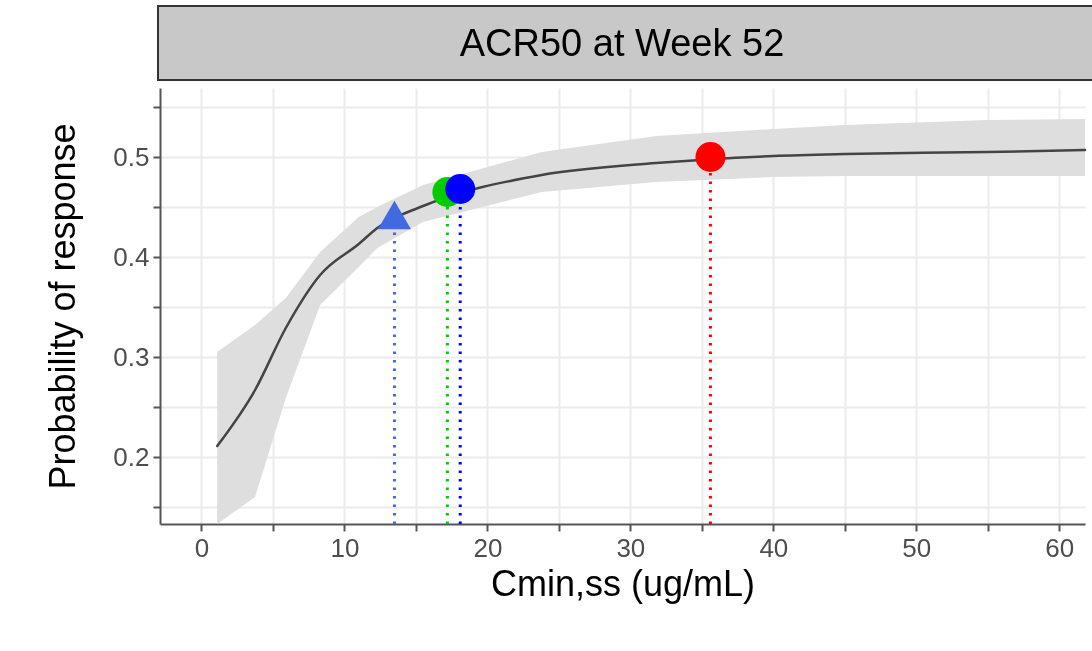 This screenshot has width=1092, height=651. I want to click on x-tick-label: 50, so click(917, 547).